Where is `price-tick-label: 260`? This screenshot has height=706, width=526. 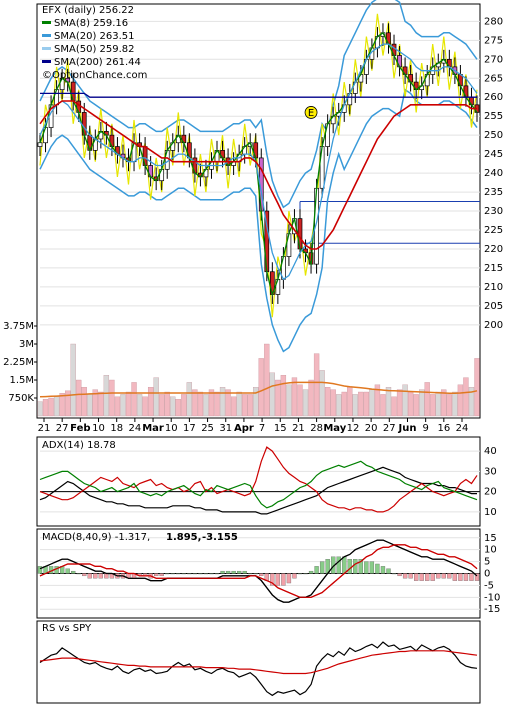 price-tick-label: 260 is located at coordinates (493, 97).